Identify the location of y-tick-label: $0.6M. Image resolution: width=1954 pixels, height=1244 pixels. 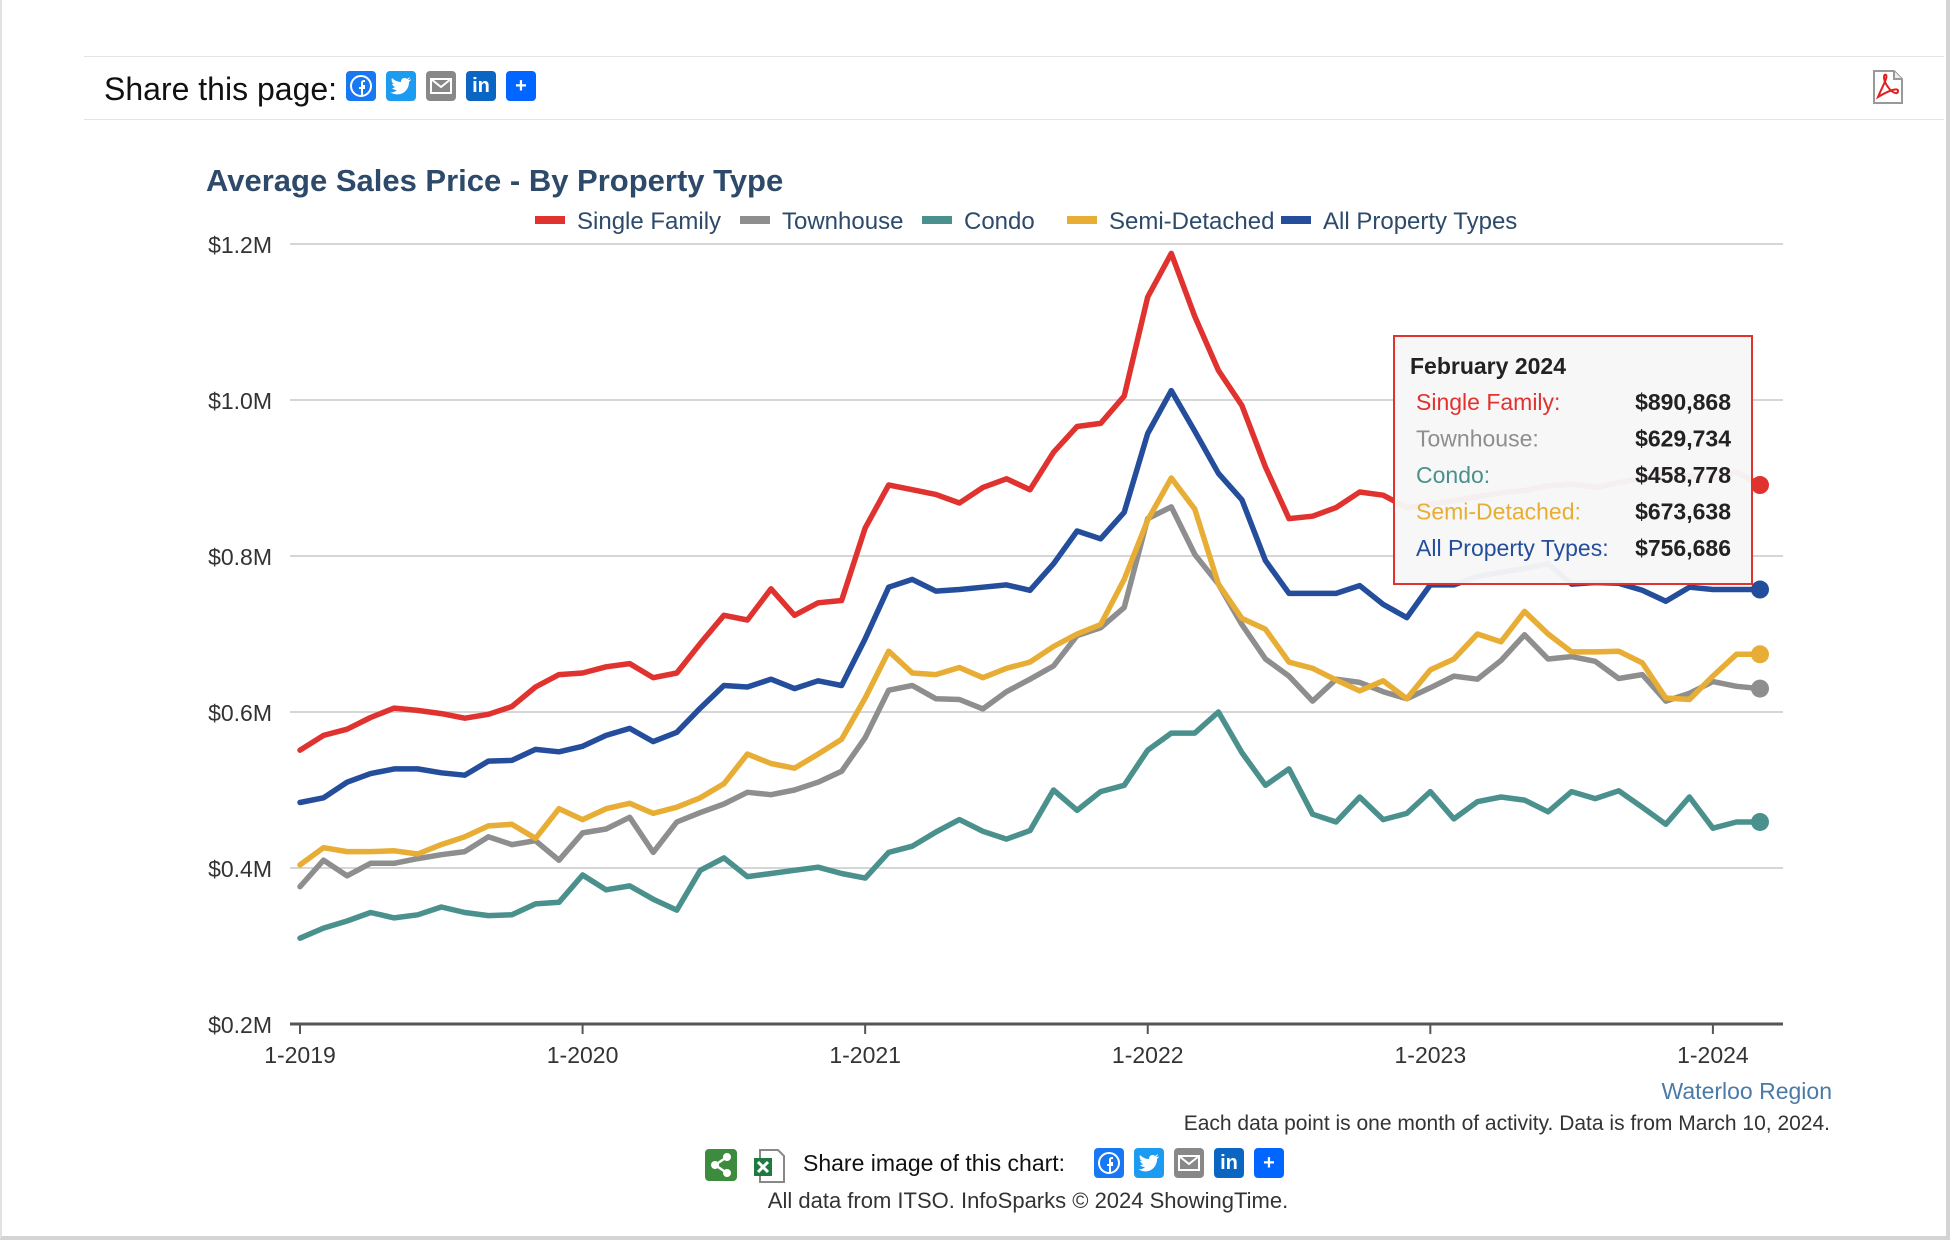
(240, 713).